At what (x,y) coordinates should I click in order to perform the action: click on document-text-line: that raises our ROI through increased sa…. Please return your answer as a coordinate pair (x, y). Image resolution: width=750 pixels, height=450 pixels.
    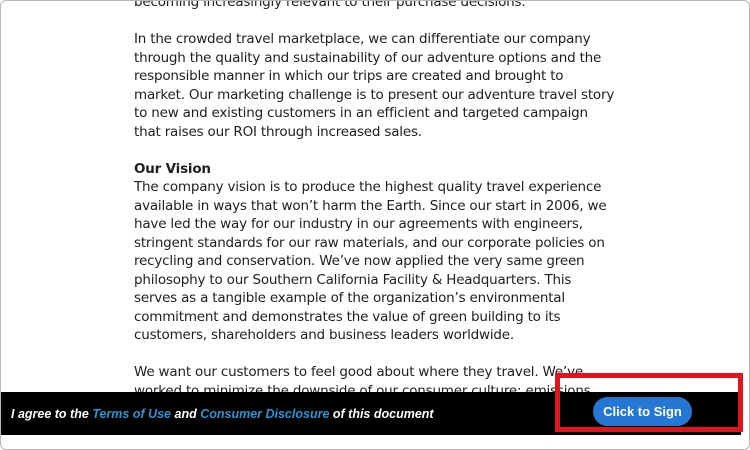
    Looking at the image, I should click on (278, 131).